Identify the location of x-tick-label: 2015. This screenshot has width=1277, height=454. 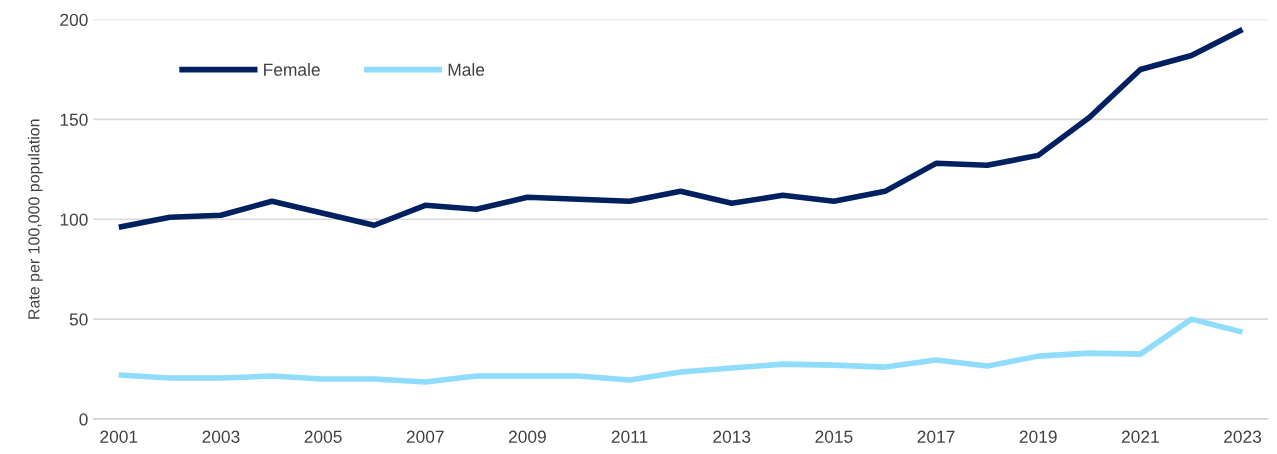
(834, 436).